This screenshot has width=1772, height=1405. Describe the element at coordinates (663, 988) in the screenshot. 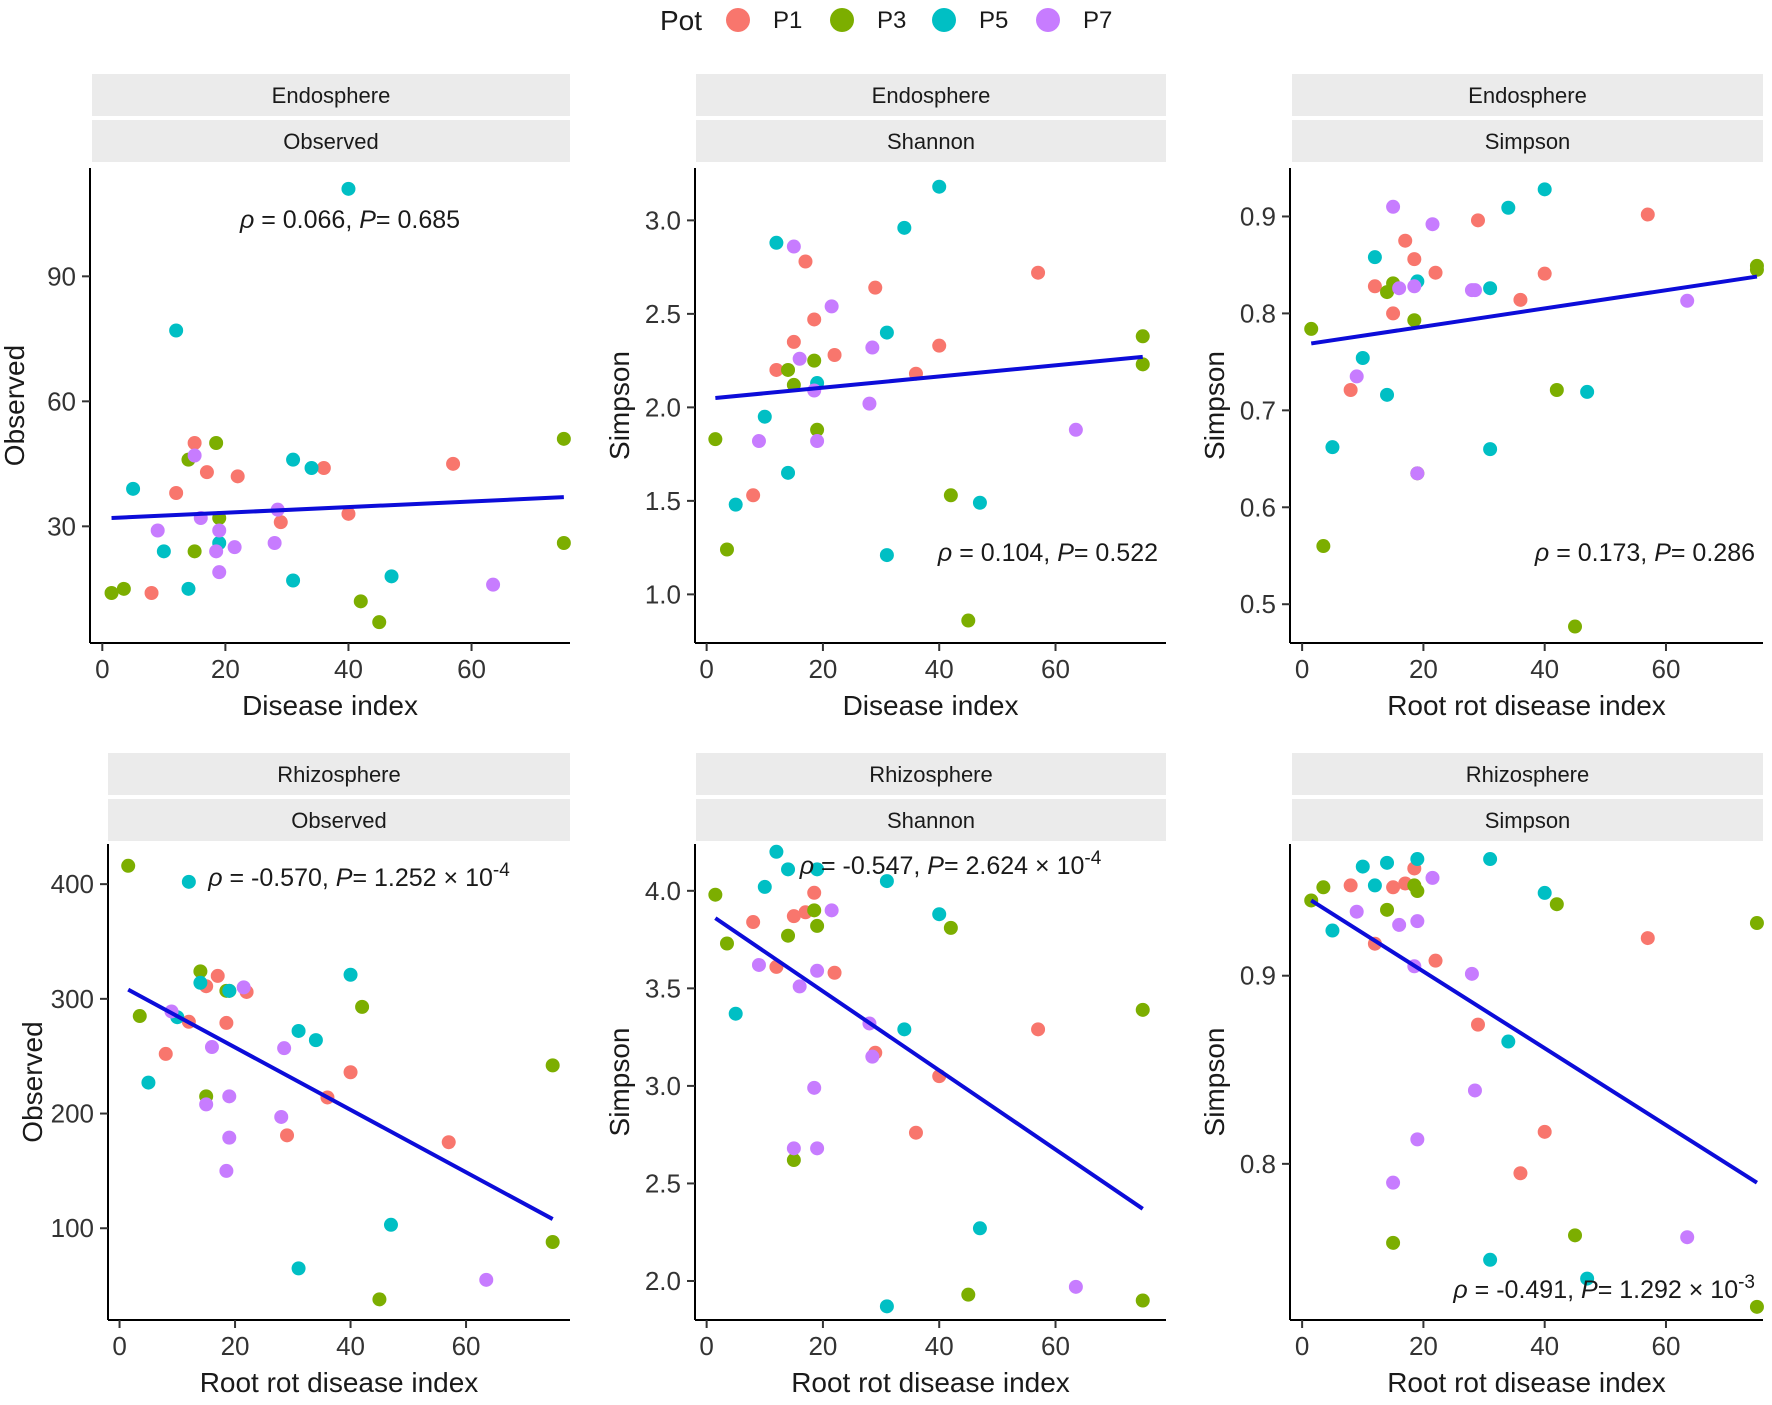

I see `y-tick-label: 3.5` at that location.